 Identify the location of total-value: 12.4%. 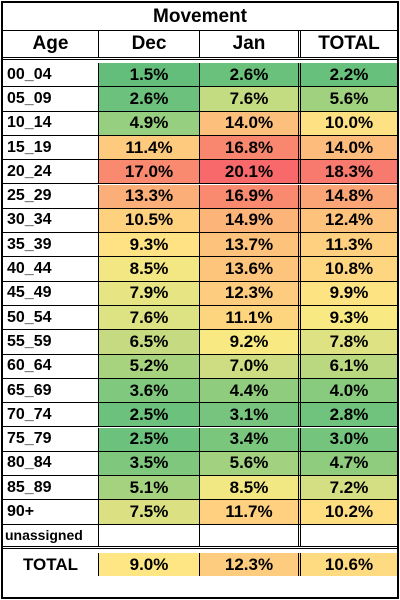
(349, 220).